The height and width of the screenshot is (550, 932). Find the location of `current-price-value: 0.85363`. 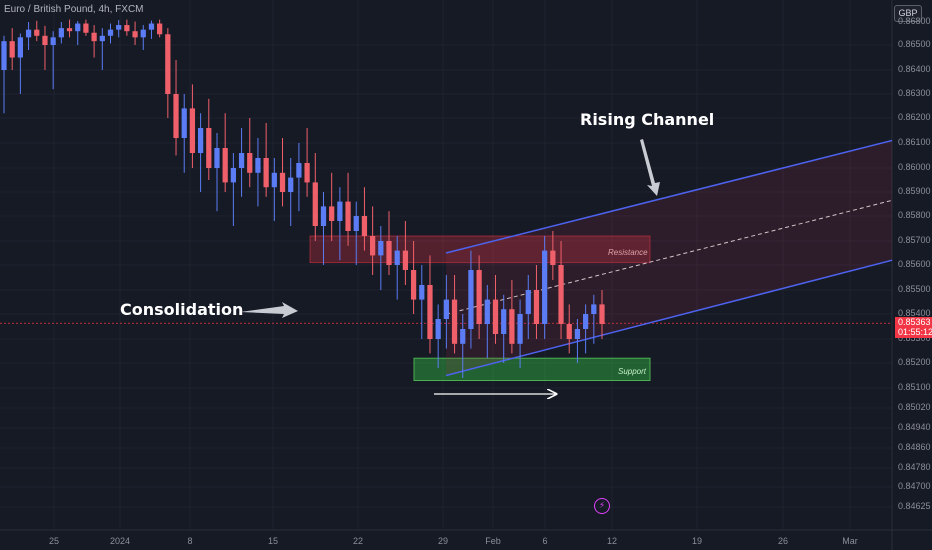

current-price-value: 0.85363 is located at coordinates (914, 322).